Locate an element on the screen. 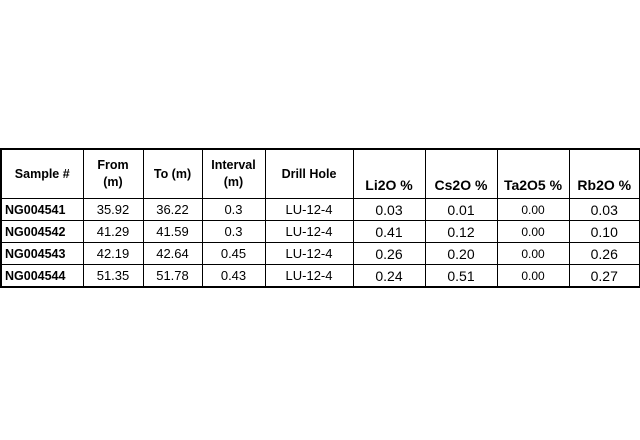 This screenshot has width=640, height=440. header-drill-hole-label: Drill Hole is located at coordinates (309, 173).